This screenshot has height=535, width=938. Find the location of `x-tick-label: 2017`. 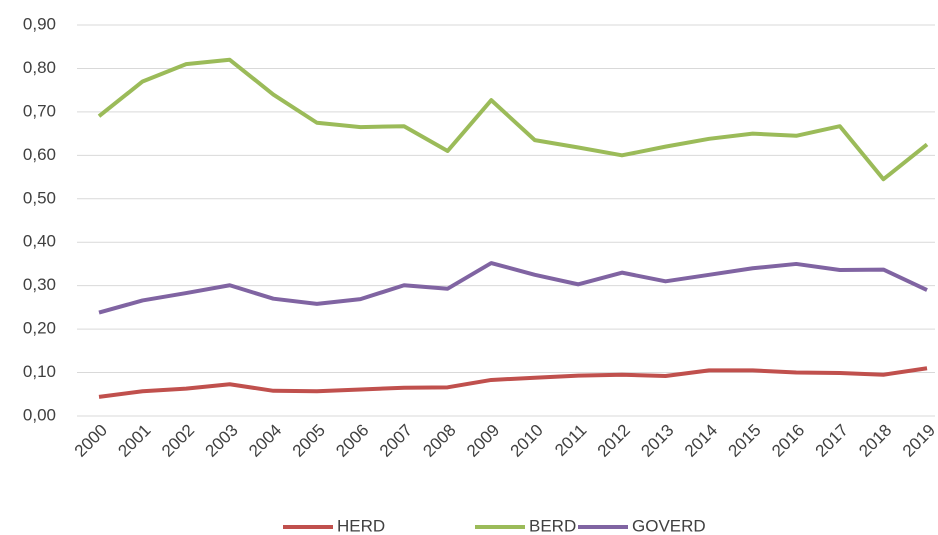

x-tick-label: 2017 is located at coordinates (832, 441).